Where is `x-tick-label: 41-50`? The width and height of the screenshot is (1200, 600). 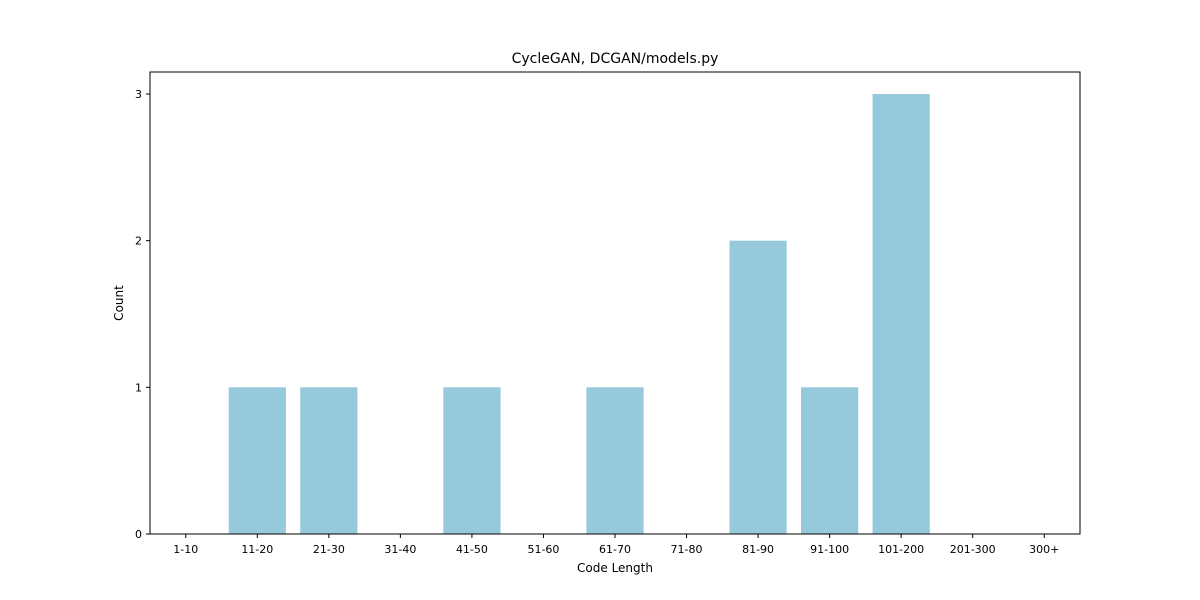 x-tick-label: 41-50 is located at coordinates (472, 549).